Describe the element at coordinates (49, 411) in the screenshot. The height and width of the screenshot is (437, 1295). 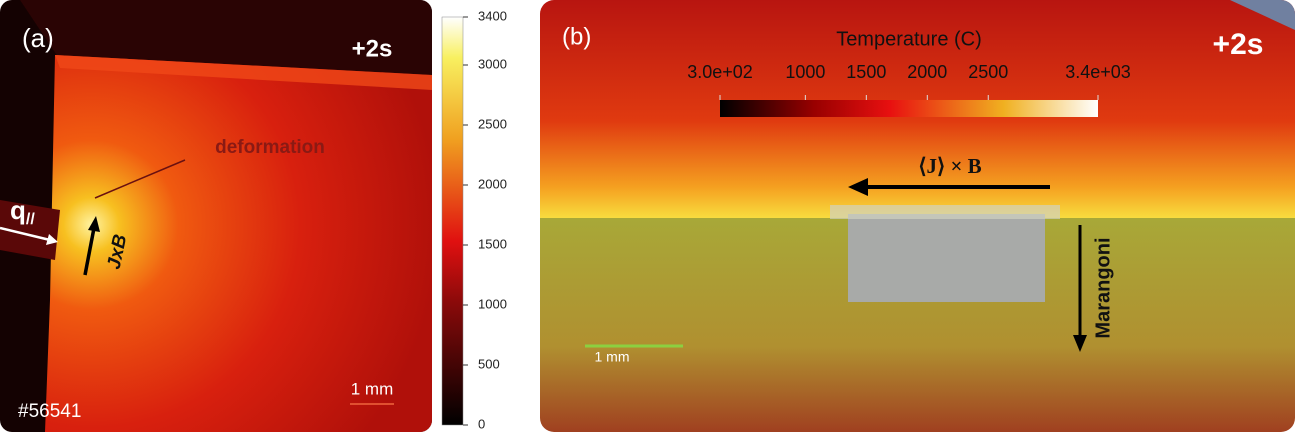
I see `shot-number: #56541` at that location.